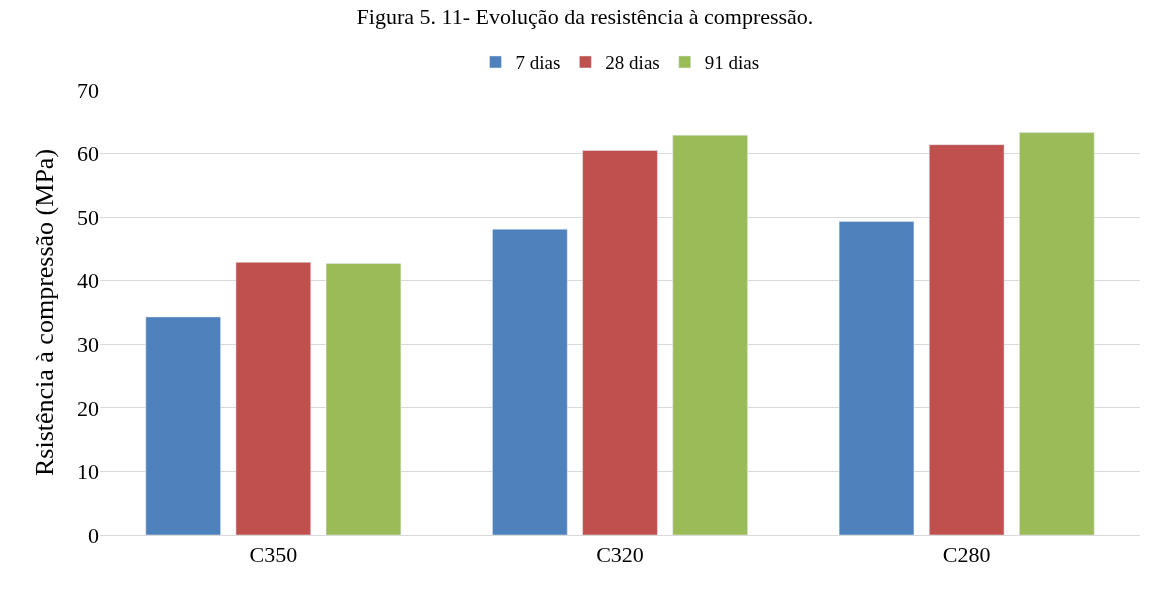  I want to click on x-tick-label: C320, so click(620, 555).